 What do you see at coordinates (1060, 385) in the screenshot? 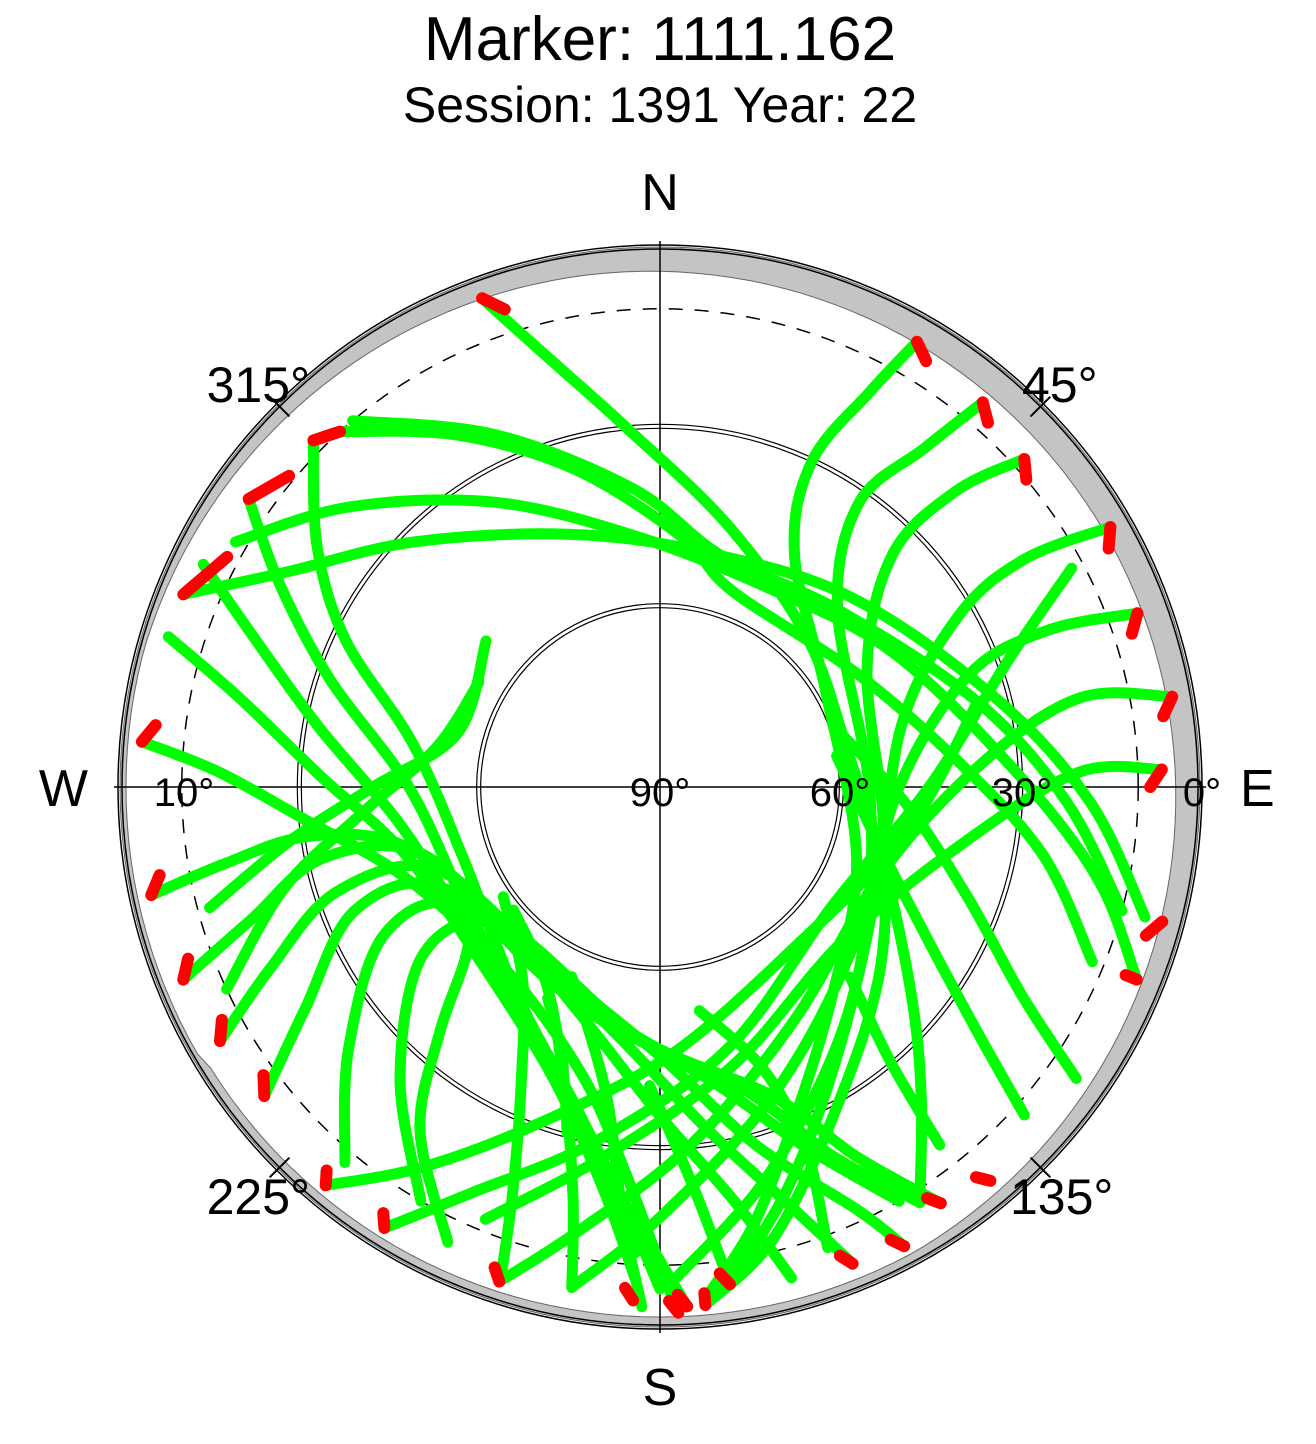
I see `azimuth-label-45: 45°` at bounding box center [1060, 385].